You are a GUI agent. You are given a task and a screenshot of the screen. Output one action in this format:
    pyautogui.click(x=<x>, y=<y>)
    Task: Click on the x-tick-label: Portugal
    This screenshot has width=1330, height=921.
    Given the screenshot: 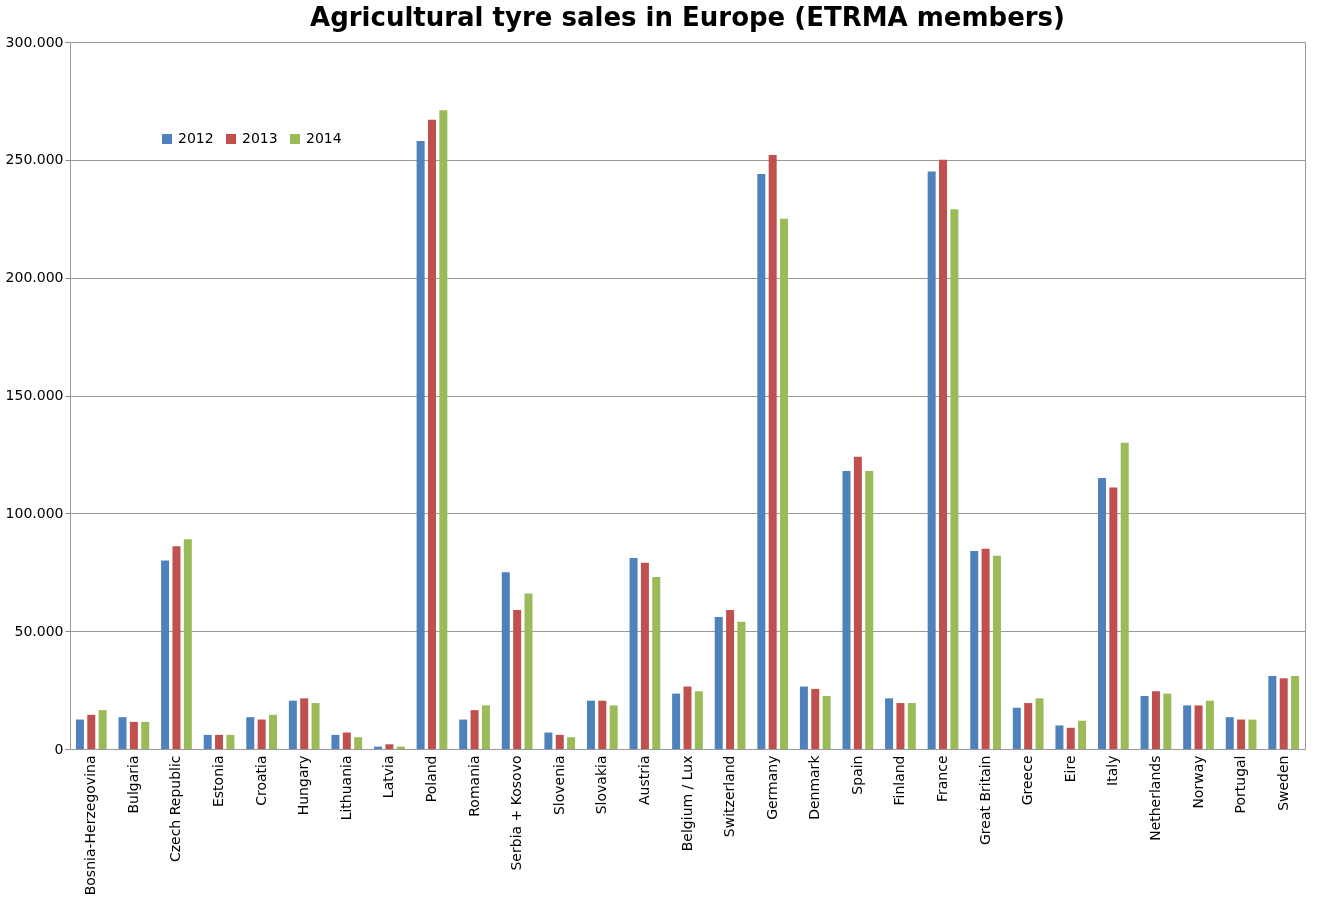 What is the action you would take?
    pyautogui.click(x=1240, y=784)
    